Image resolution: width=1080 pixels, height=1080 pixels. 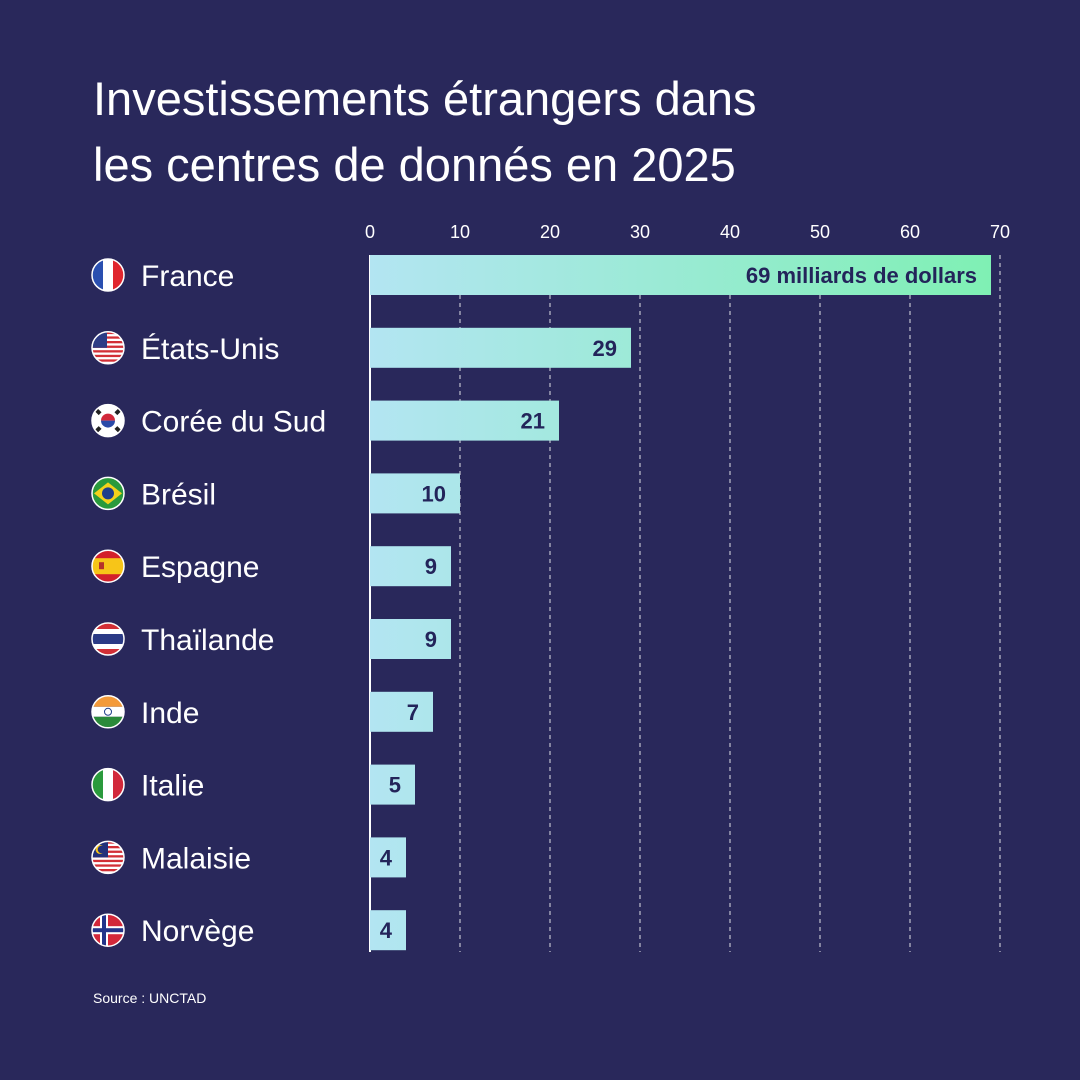 What do you see at coordinates (108, 420) in the screenshot?
I see `south-korea-flag-icon` at bounding box center [108, 420].